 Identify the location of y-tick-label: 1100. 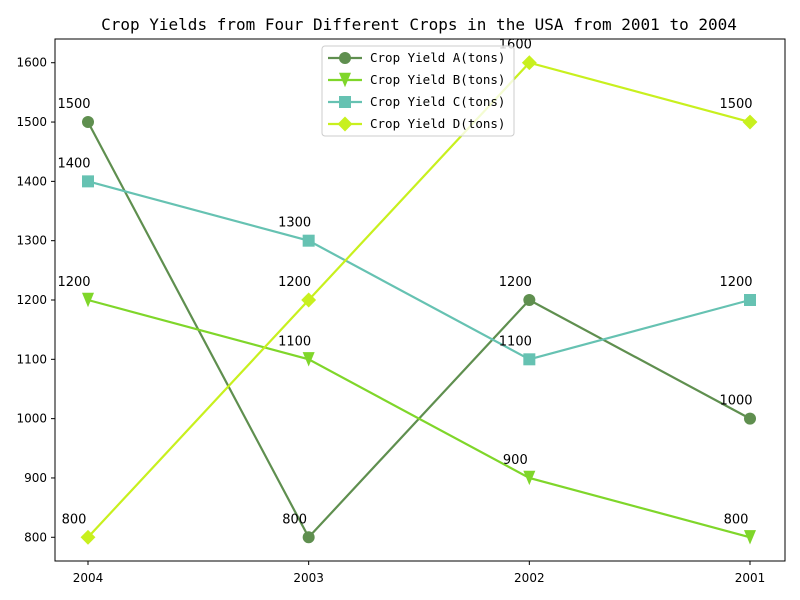
(31, 359).